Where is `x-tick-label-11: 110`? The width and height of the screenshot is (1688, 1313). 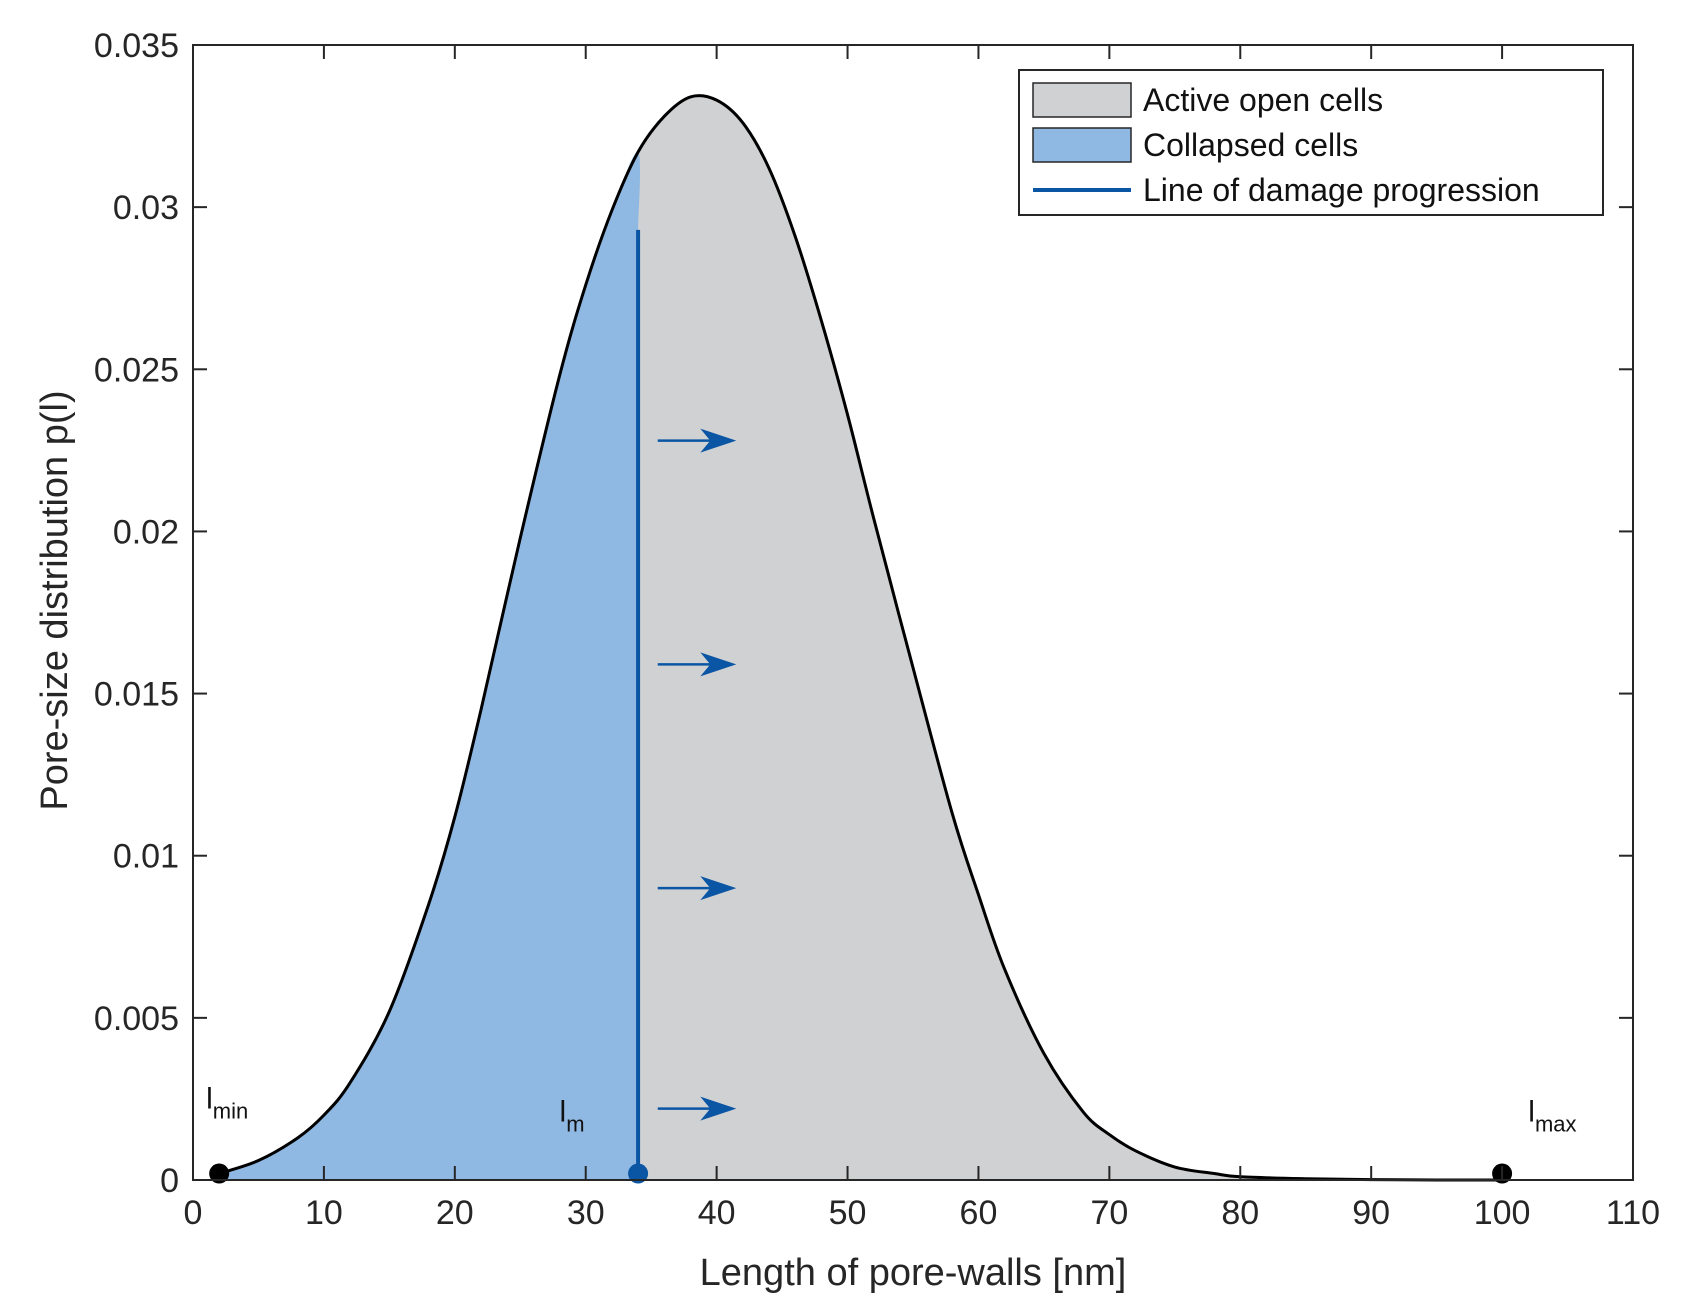
x-tick-label-11: 110 is located at coordinates (1633, 1213).